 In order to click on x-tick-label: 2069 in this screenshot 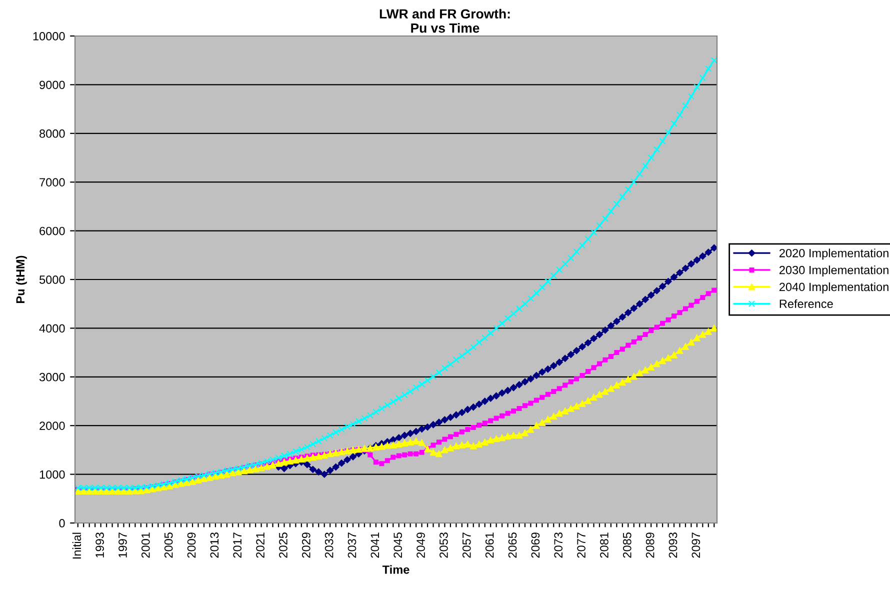, I will do `click(535, 545)`.